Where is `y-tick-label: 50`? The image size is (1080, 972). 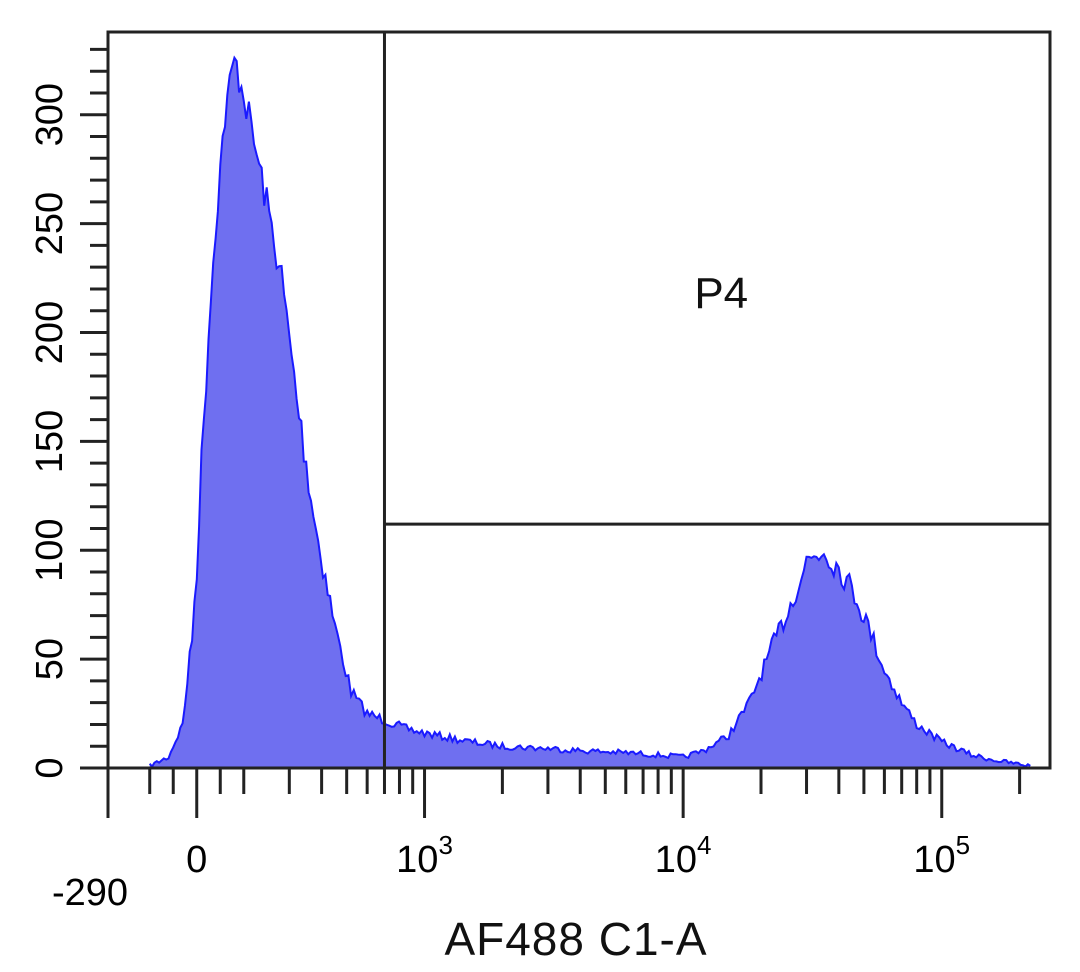
y-tick-label: 50 is located at coordinates (50, 659).